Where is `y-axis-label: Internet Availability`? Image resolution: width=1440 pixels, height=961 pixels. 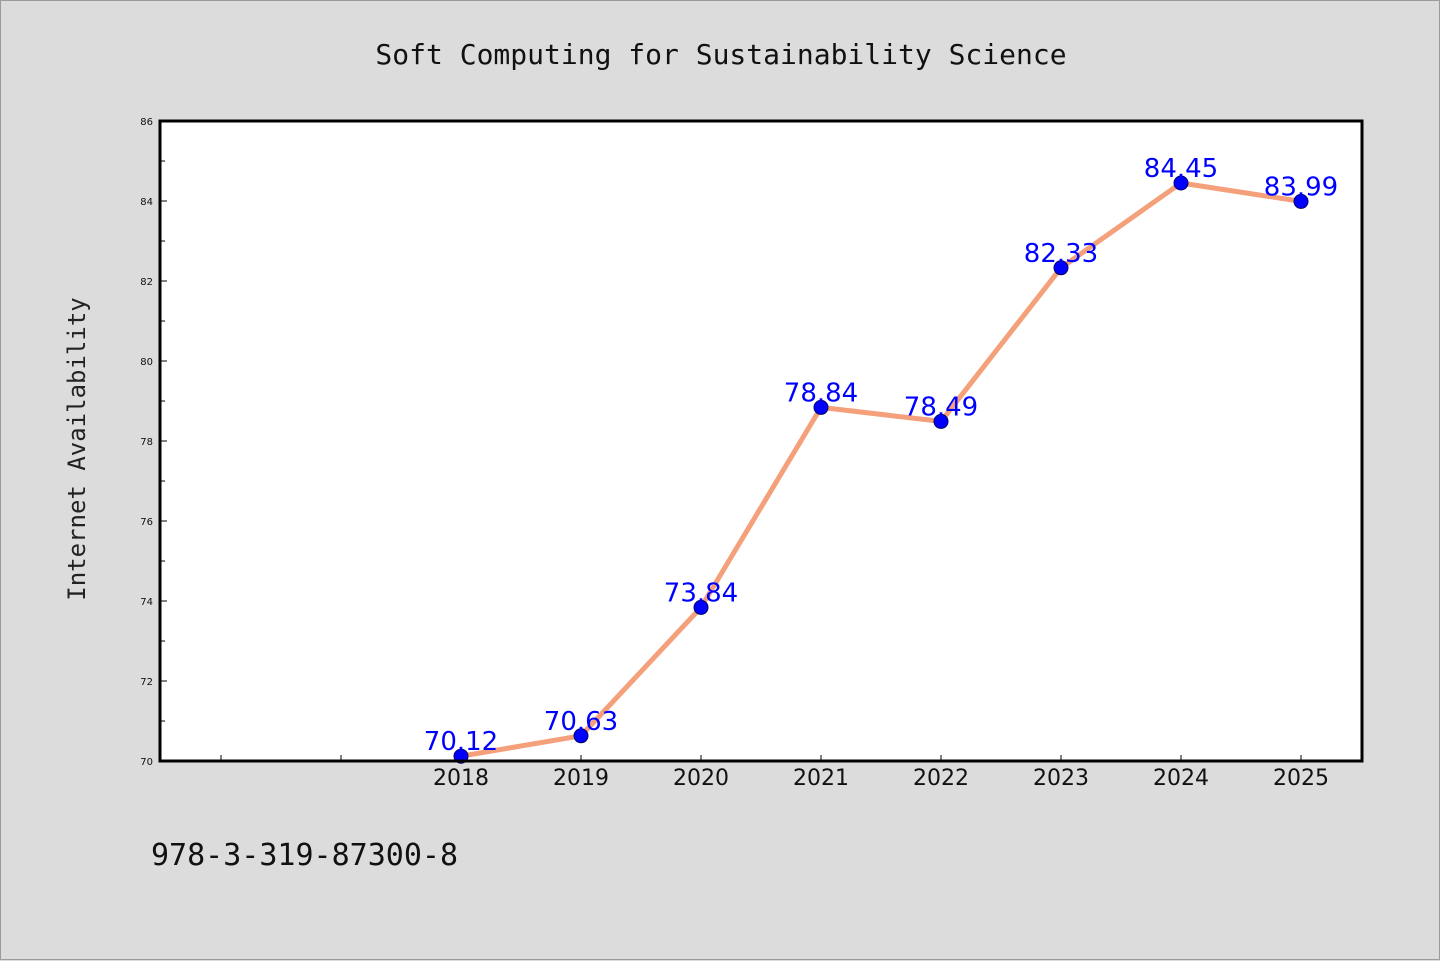
y-axis-label: Internet Availability is located at coordinates (77, 448).